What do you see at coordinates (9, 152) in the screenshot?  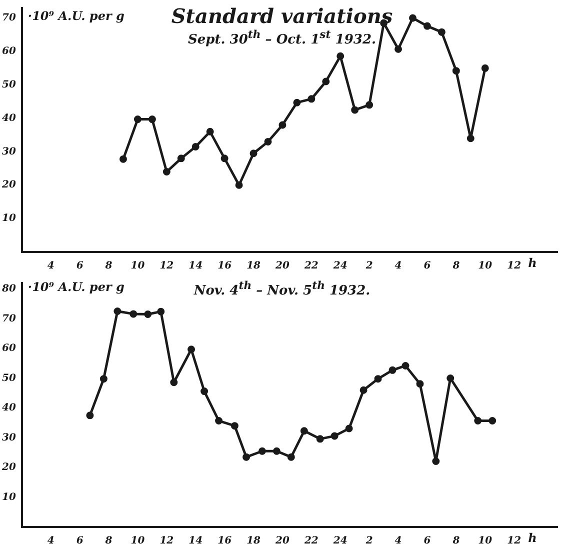 I see `y-tick-label: 30` at bounding box center [9, 152].